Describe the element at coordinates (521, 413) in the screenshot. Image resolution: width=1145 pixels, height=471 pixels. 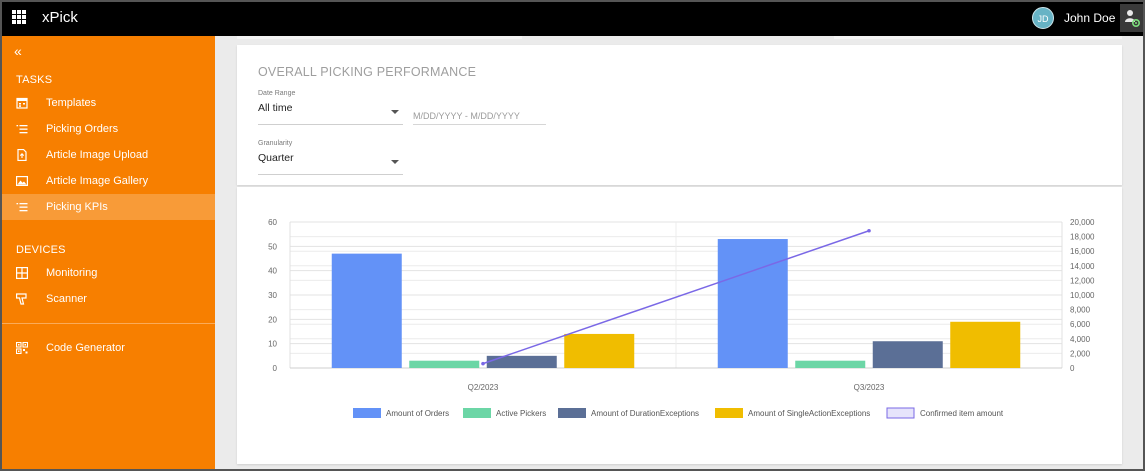
I see `legend-label-1: Active Pickers` at that location.